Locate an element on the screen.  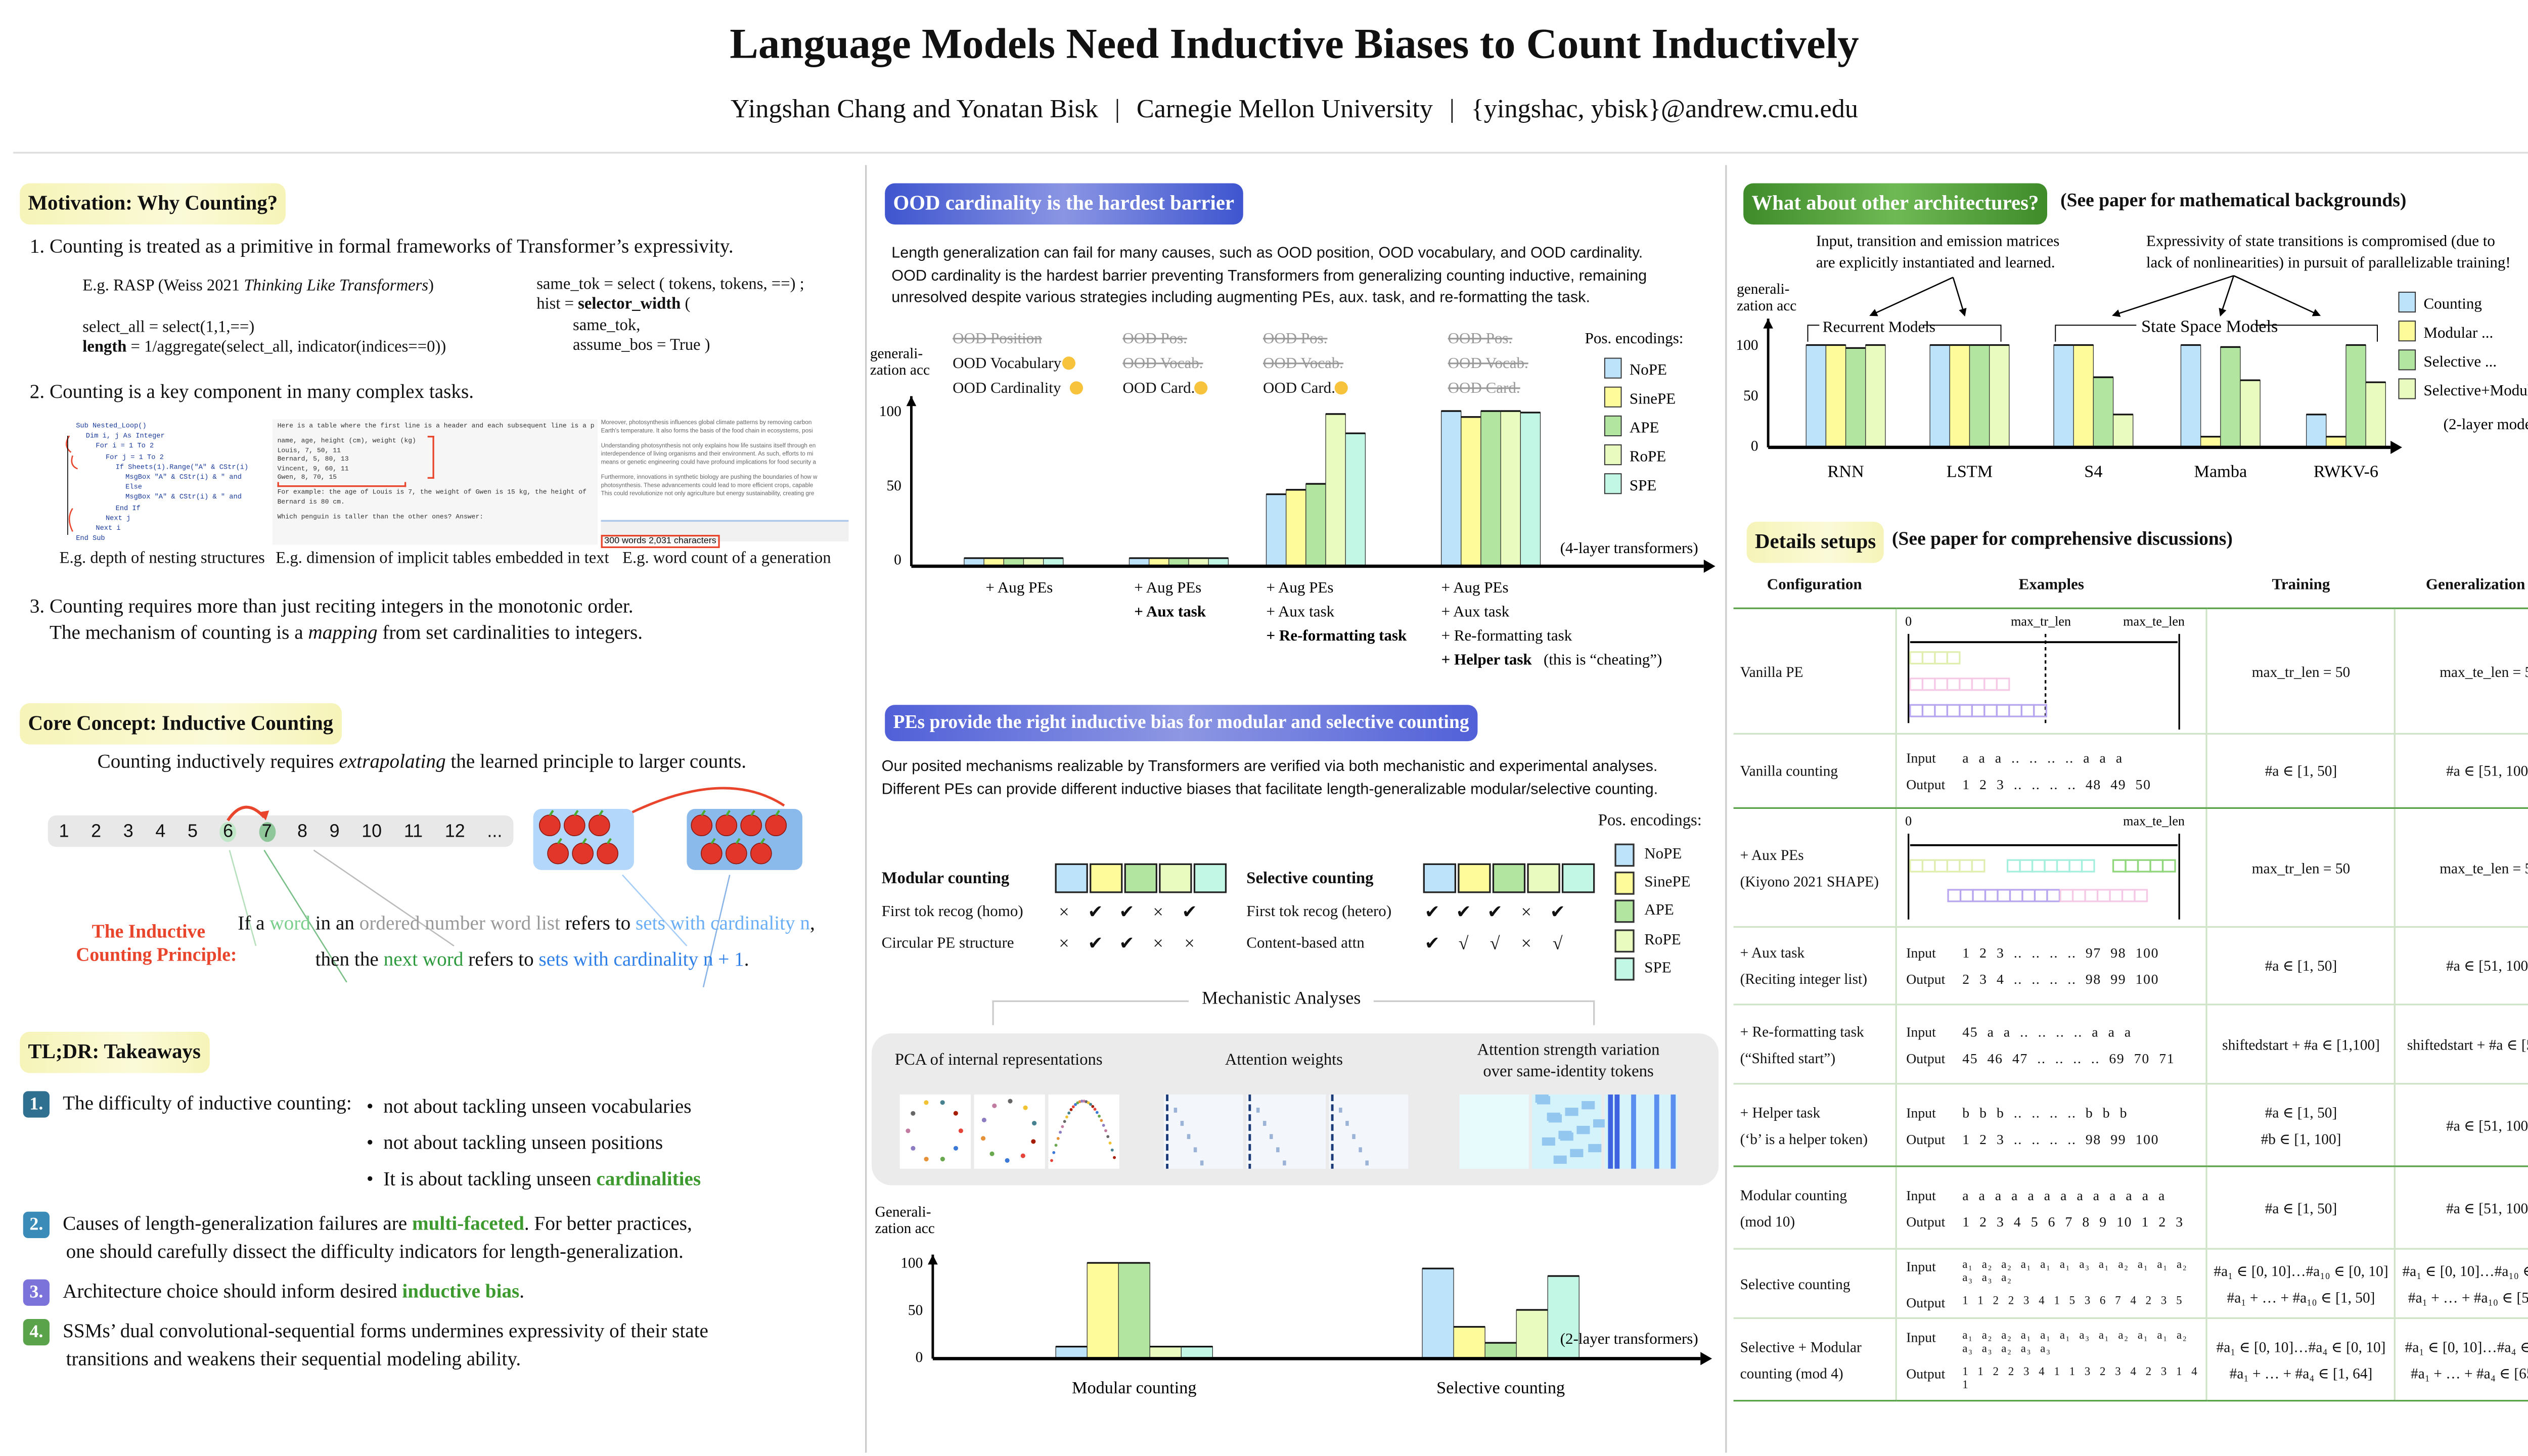
config-text: (Kiyono 2021 SHAPE) is located at coordinates (1810, 880).